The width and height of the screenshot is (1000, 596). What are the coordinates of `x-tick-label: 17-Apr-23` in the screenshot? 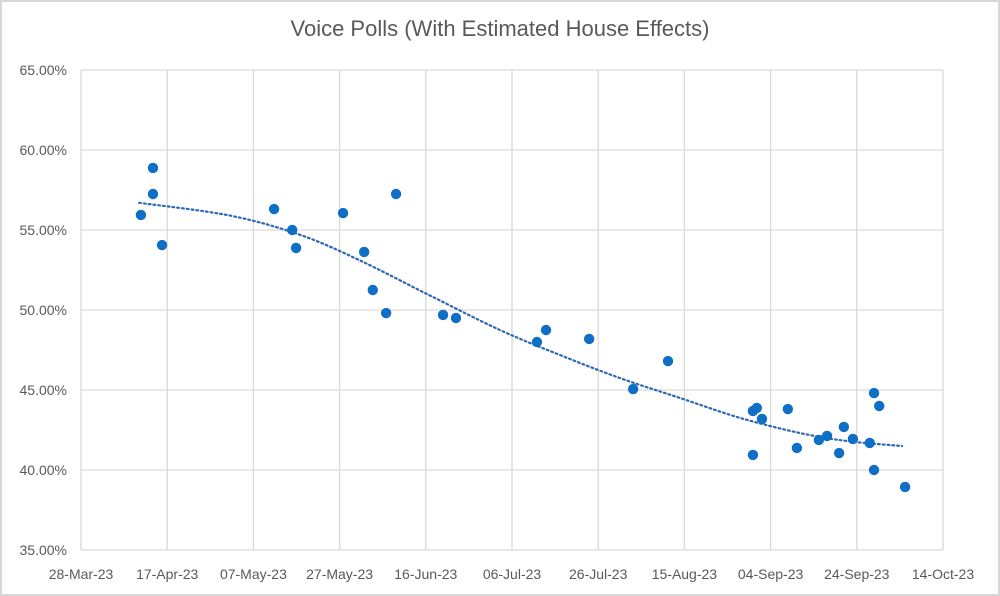 It's located at (167, 574).